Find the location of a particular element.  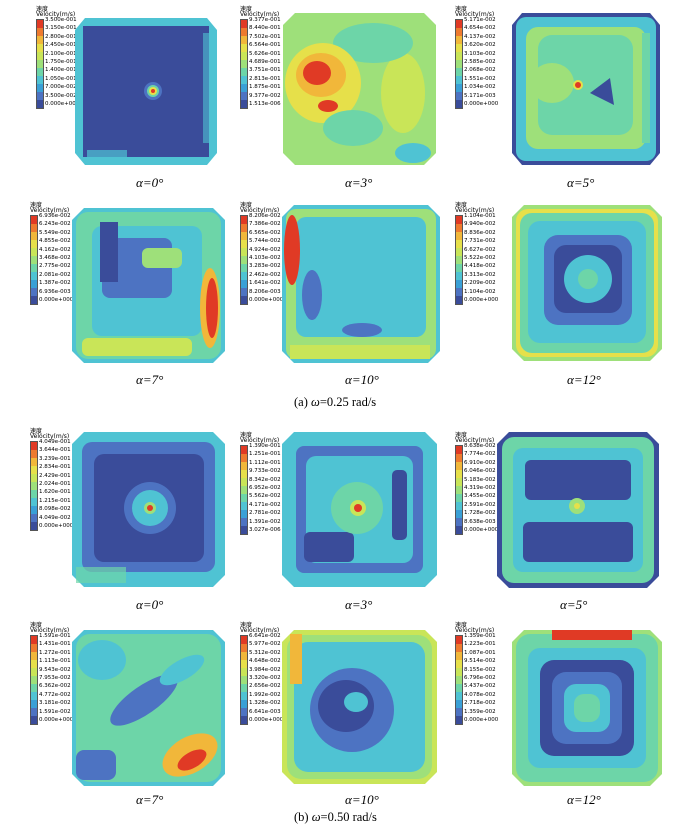

colorbar-tick-label: 4.078e-002 is located at coordinates (480, 694).